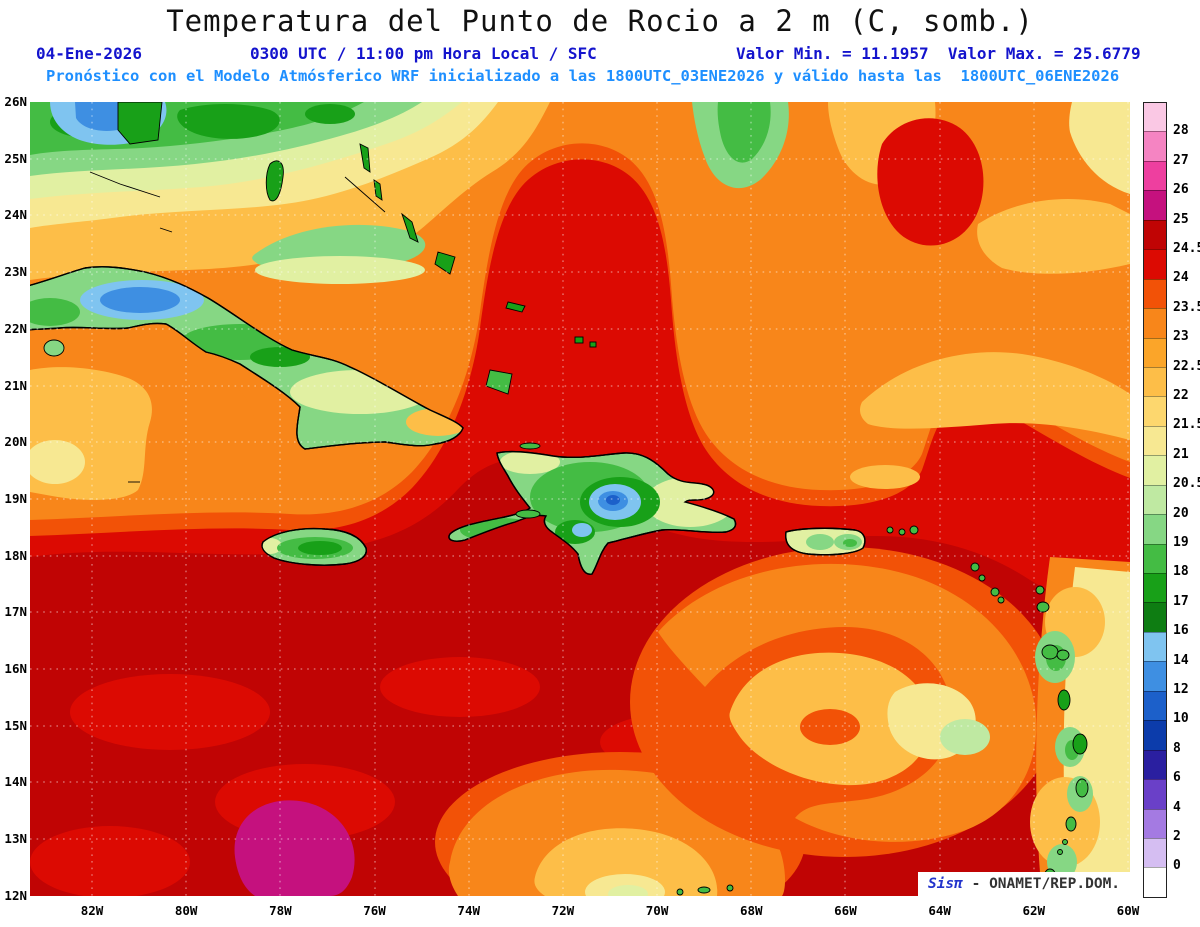 This screenshot has width=1200, height=927. Describe the element at coordinates (1177, 836) in the screenshot. I see `colorbar-label: 2` at that location.